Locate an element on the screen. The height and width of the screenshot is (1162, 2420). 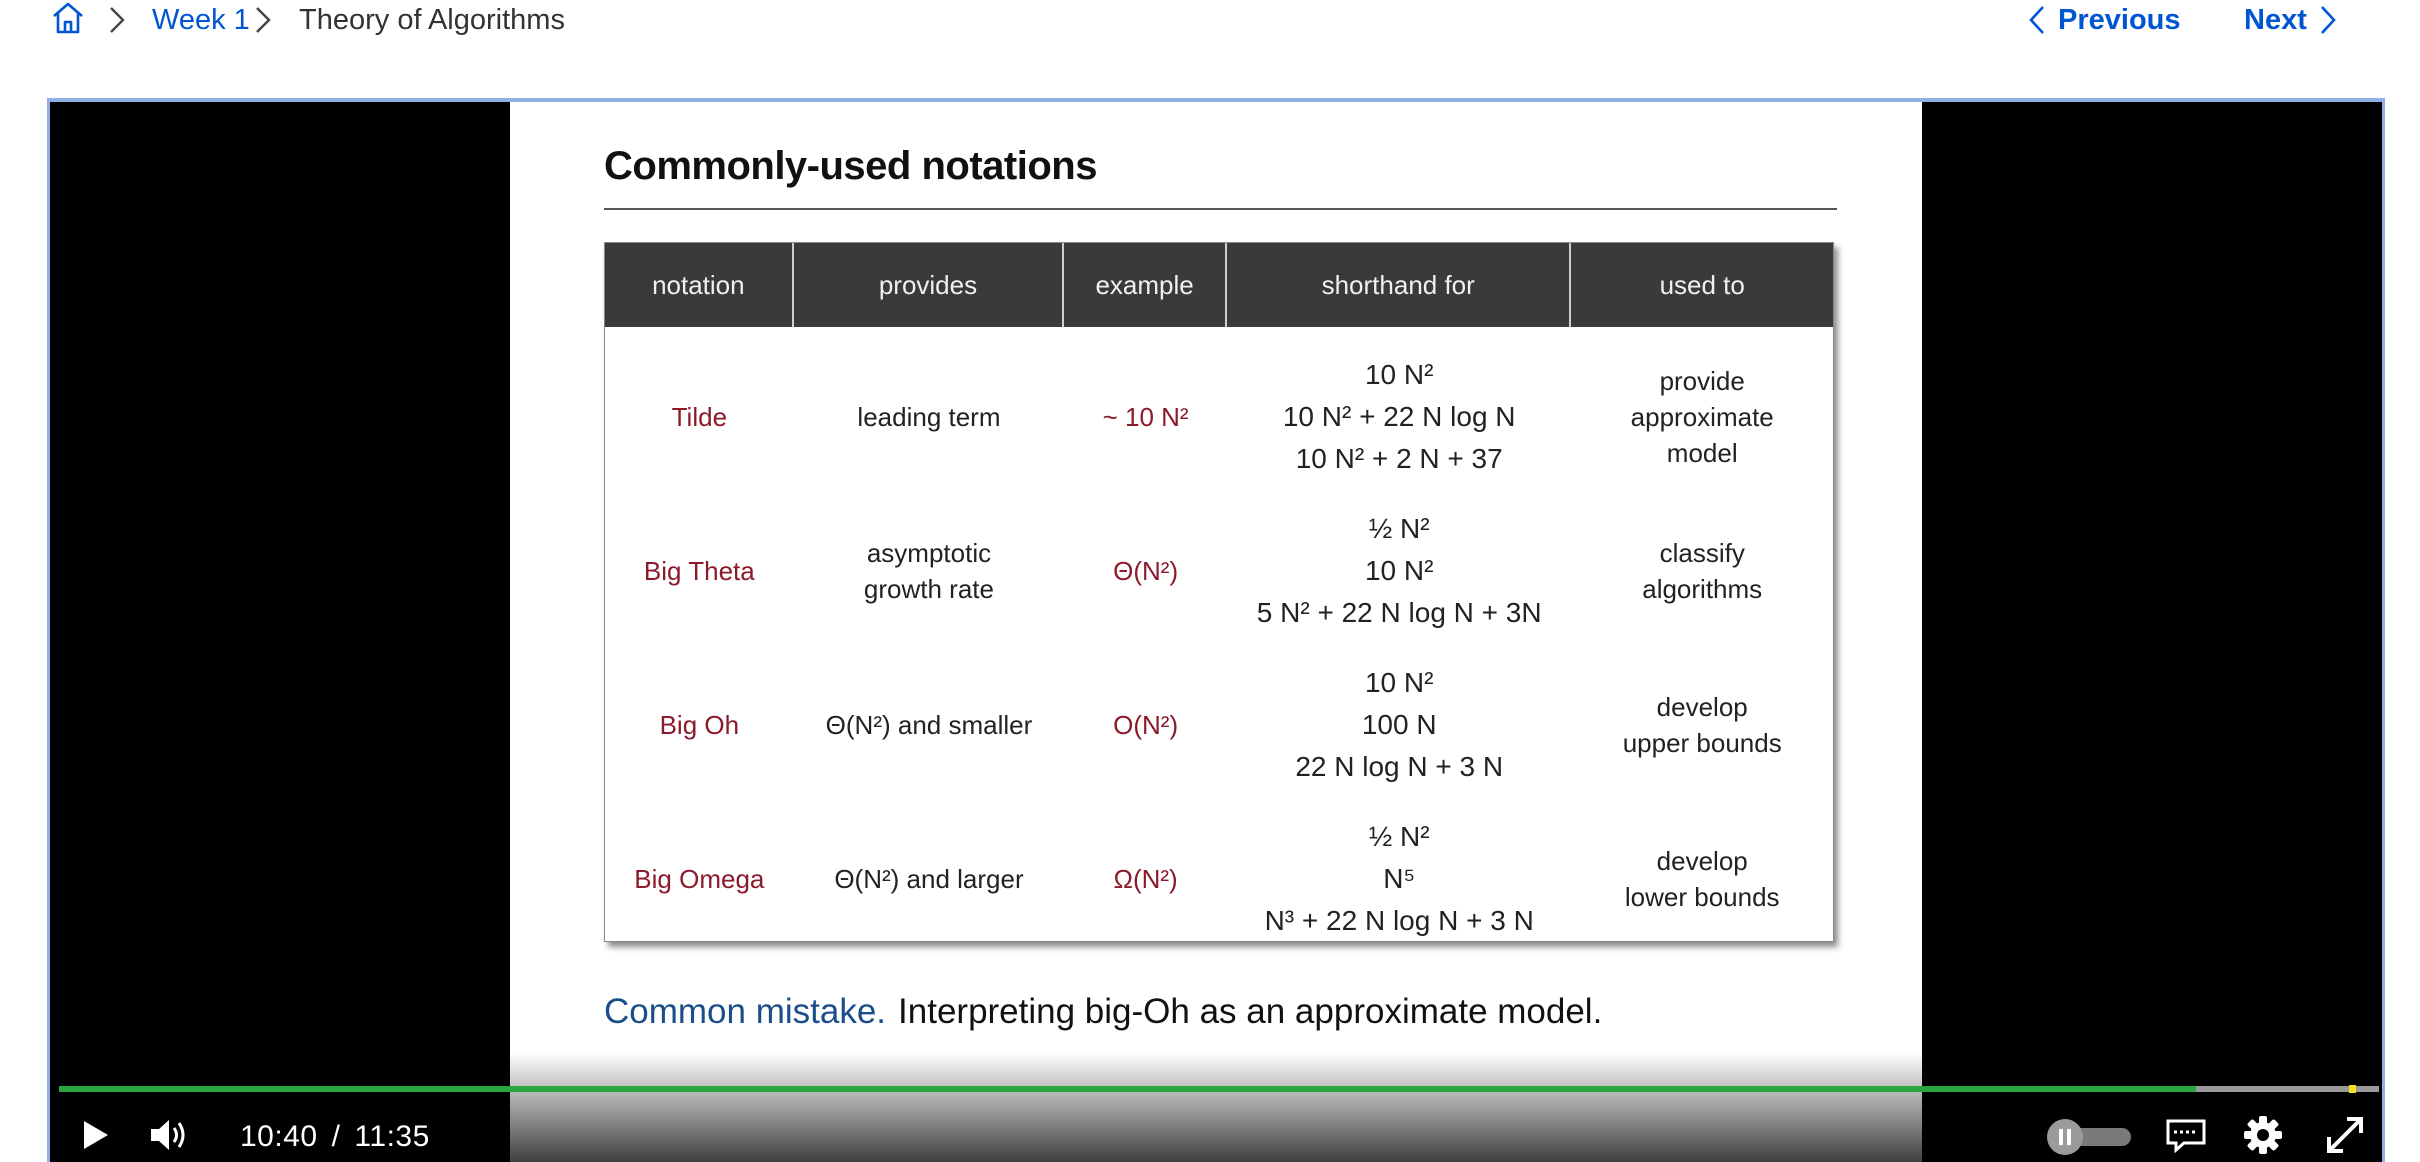
provides-cell: asymptotic growth rate is located at coordinates (929, 571).